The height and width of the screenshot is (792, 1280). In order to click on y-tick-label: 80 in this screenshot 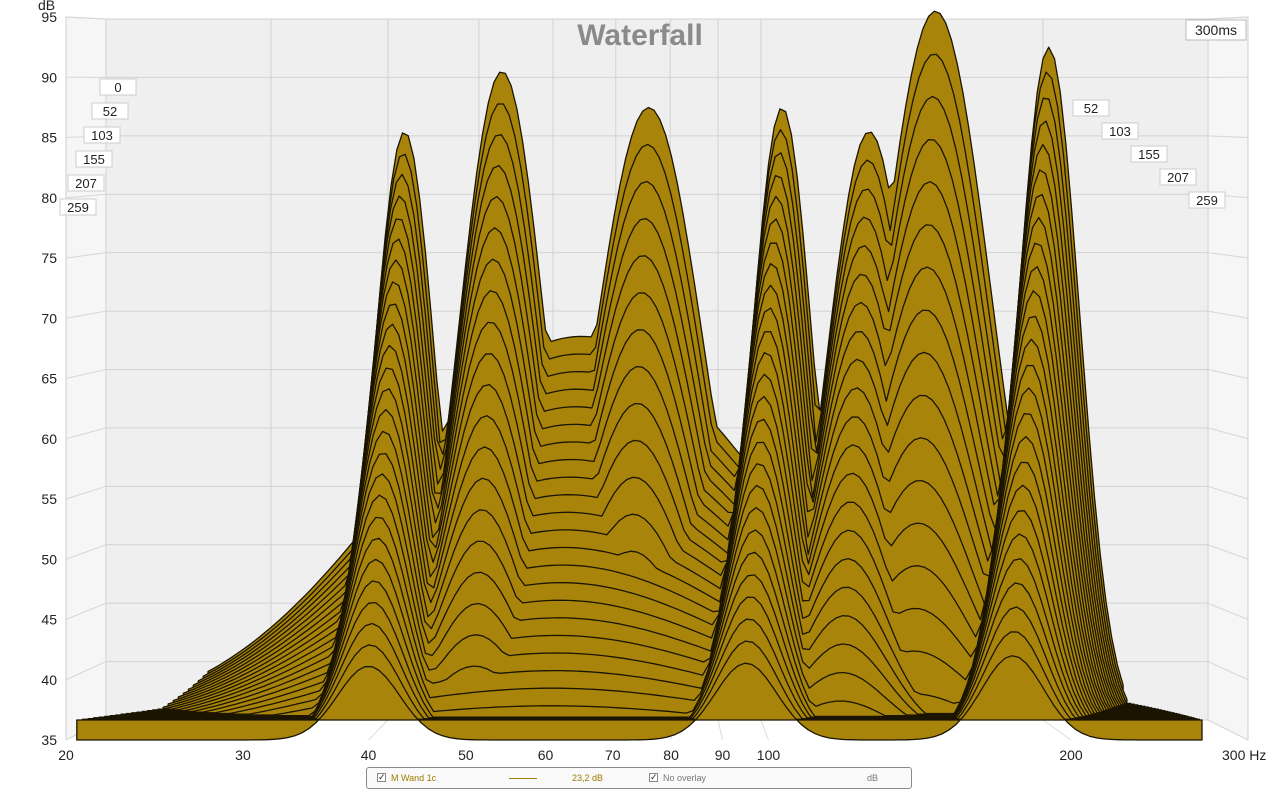, I will do `click(49, 198)`.